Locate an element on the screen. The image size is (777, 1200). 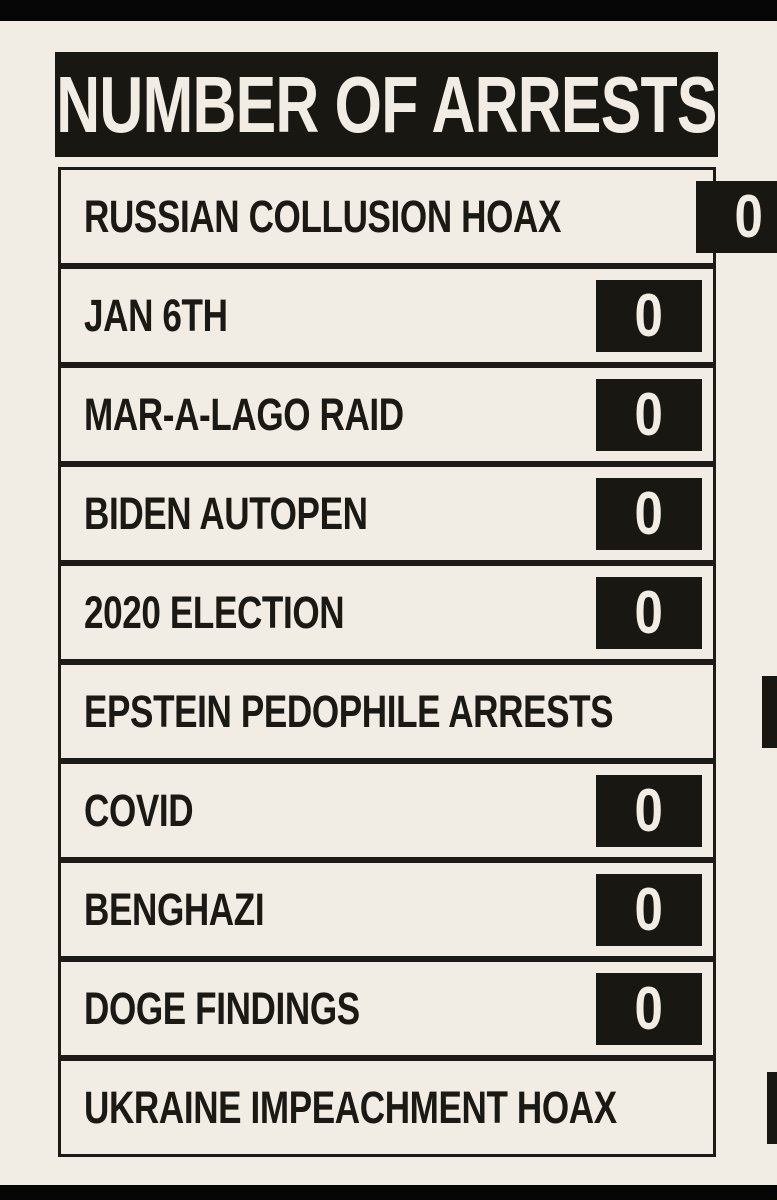
letterbox-top-bar is located at coordinates (388, 10).